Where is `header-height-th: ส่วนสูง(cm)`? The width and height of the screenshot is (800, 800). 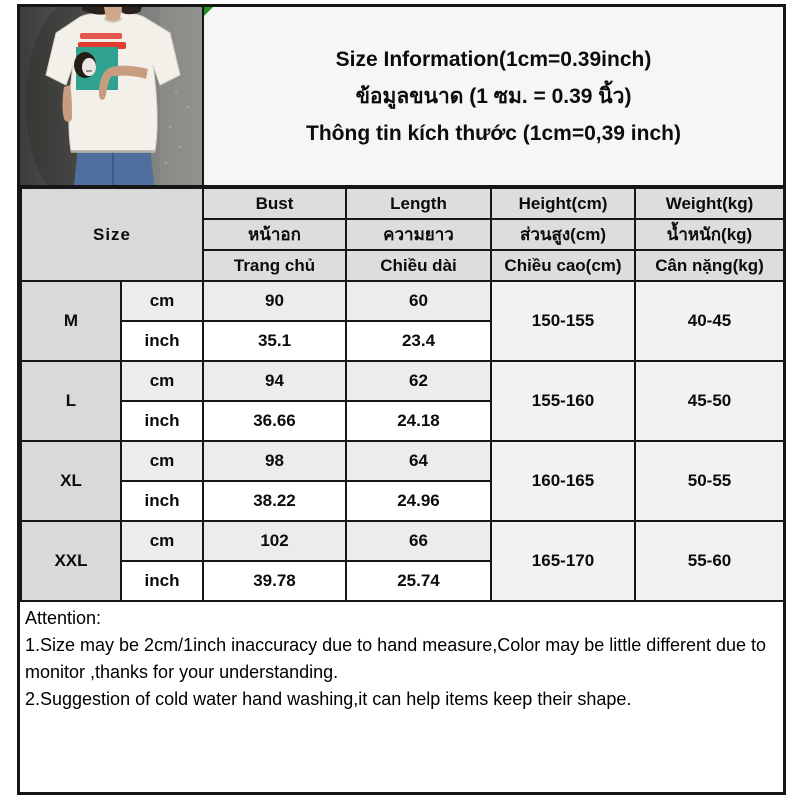
header-height-th: ส่วนสูง(cm) is located at coordinates (563, 234).